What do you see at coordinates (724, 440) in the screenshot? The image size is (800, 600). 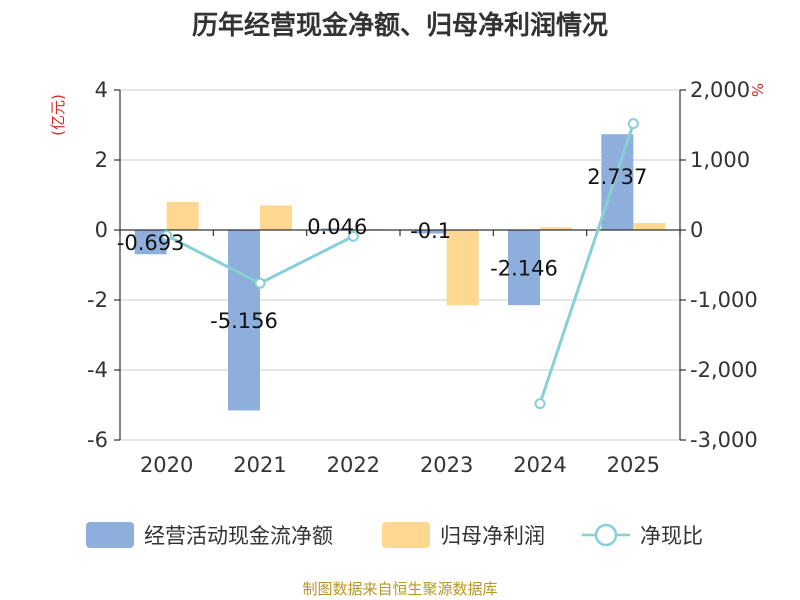 I see `right-tick-label: -3,000` at bounding box center [724, 440].